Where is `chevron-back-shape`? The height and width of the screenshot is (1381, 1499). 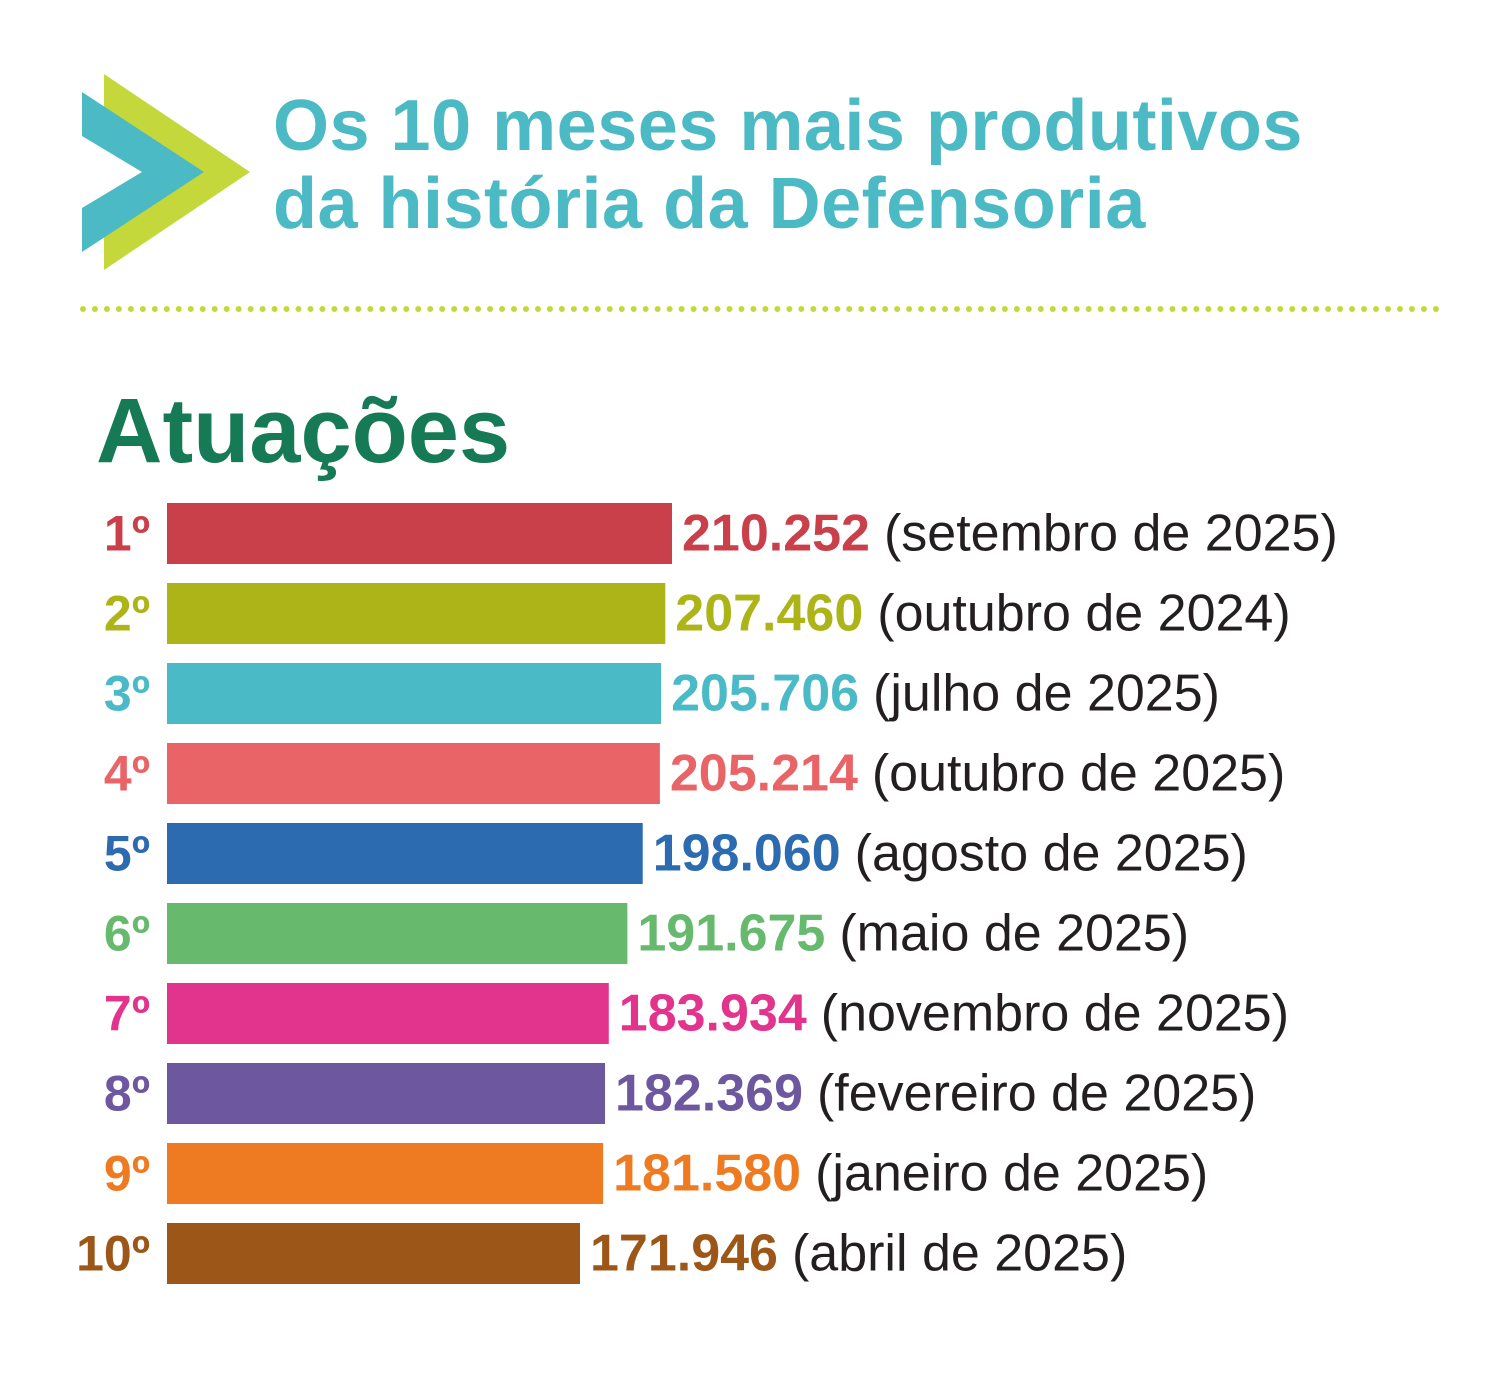
chevron-back-shape is located at coordinates (177, 172).